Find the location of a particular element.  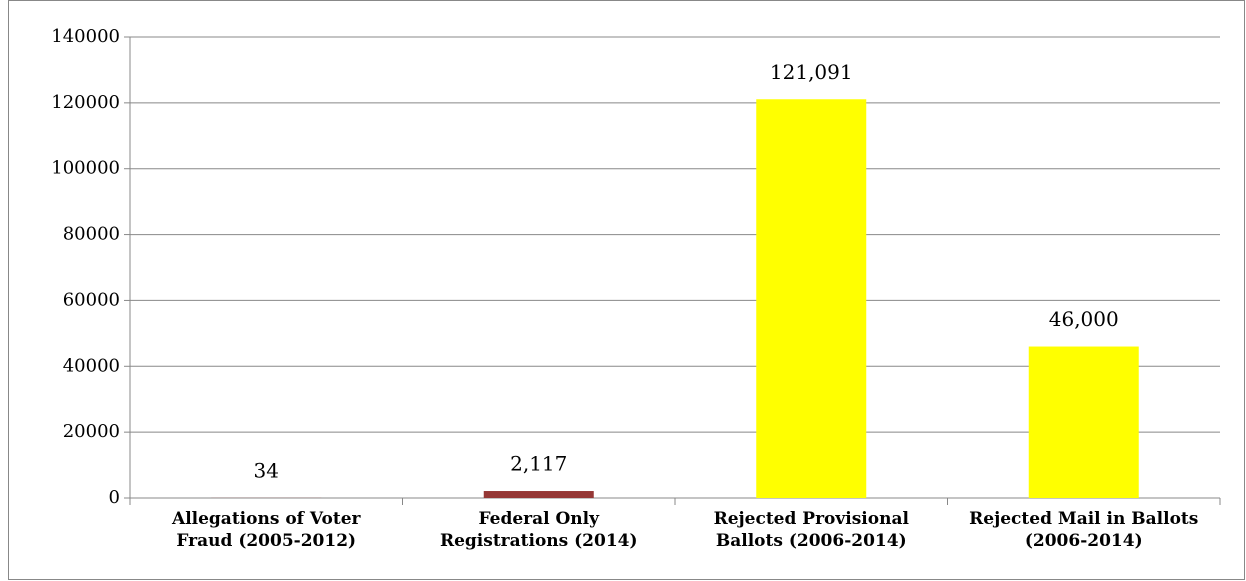

data-label: 121,091 is located at coordinates (811, 72).